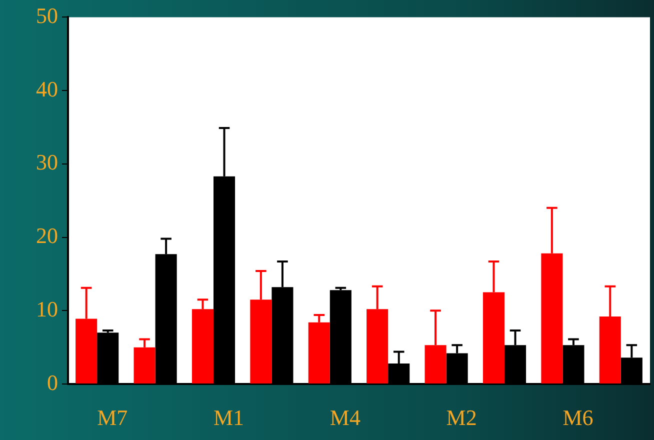 The width and height of the screenshot is (654, 440). I want to click on y-tick-label: 10, so click(47, 309).